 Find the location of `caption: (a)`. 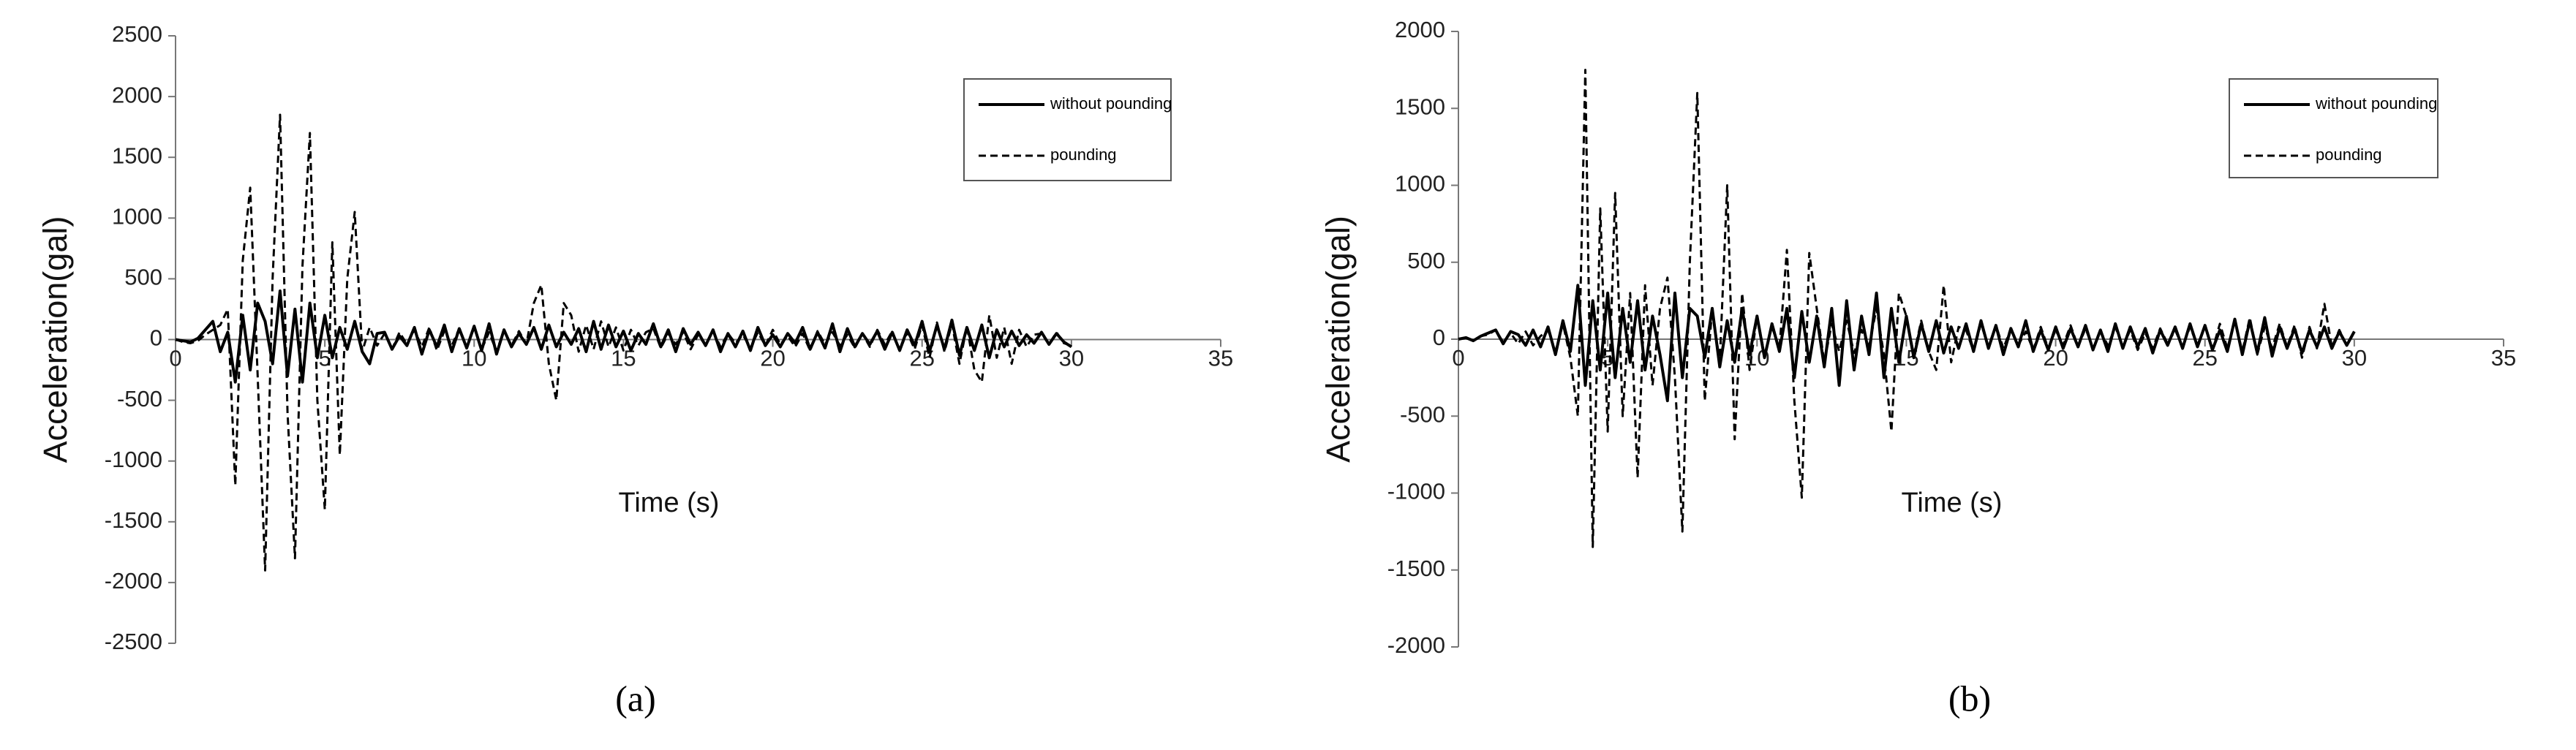

caption: (a) is located at coordinates (635, 699).